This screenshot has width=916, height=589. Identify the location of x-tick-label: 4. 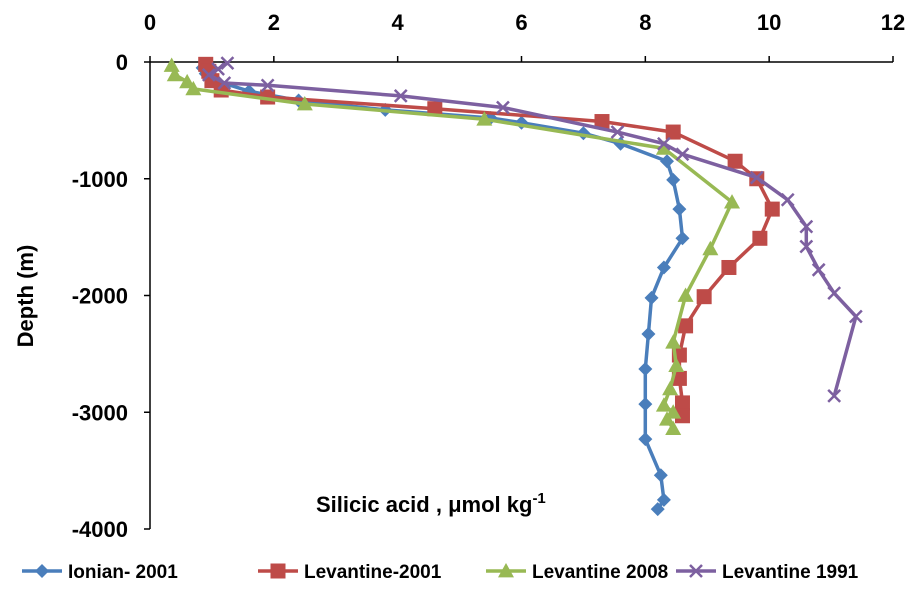
(398, 22).